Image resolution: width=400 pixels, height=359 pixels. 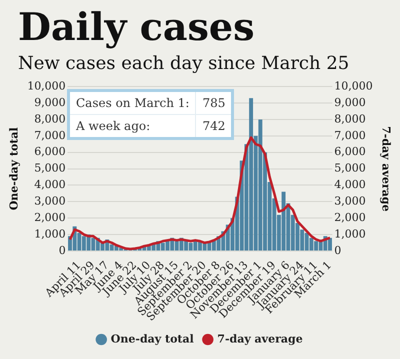 I want to click on y-tick-label: 8,000, so click(x=50, y=119).